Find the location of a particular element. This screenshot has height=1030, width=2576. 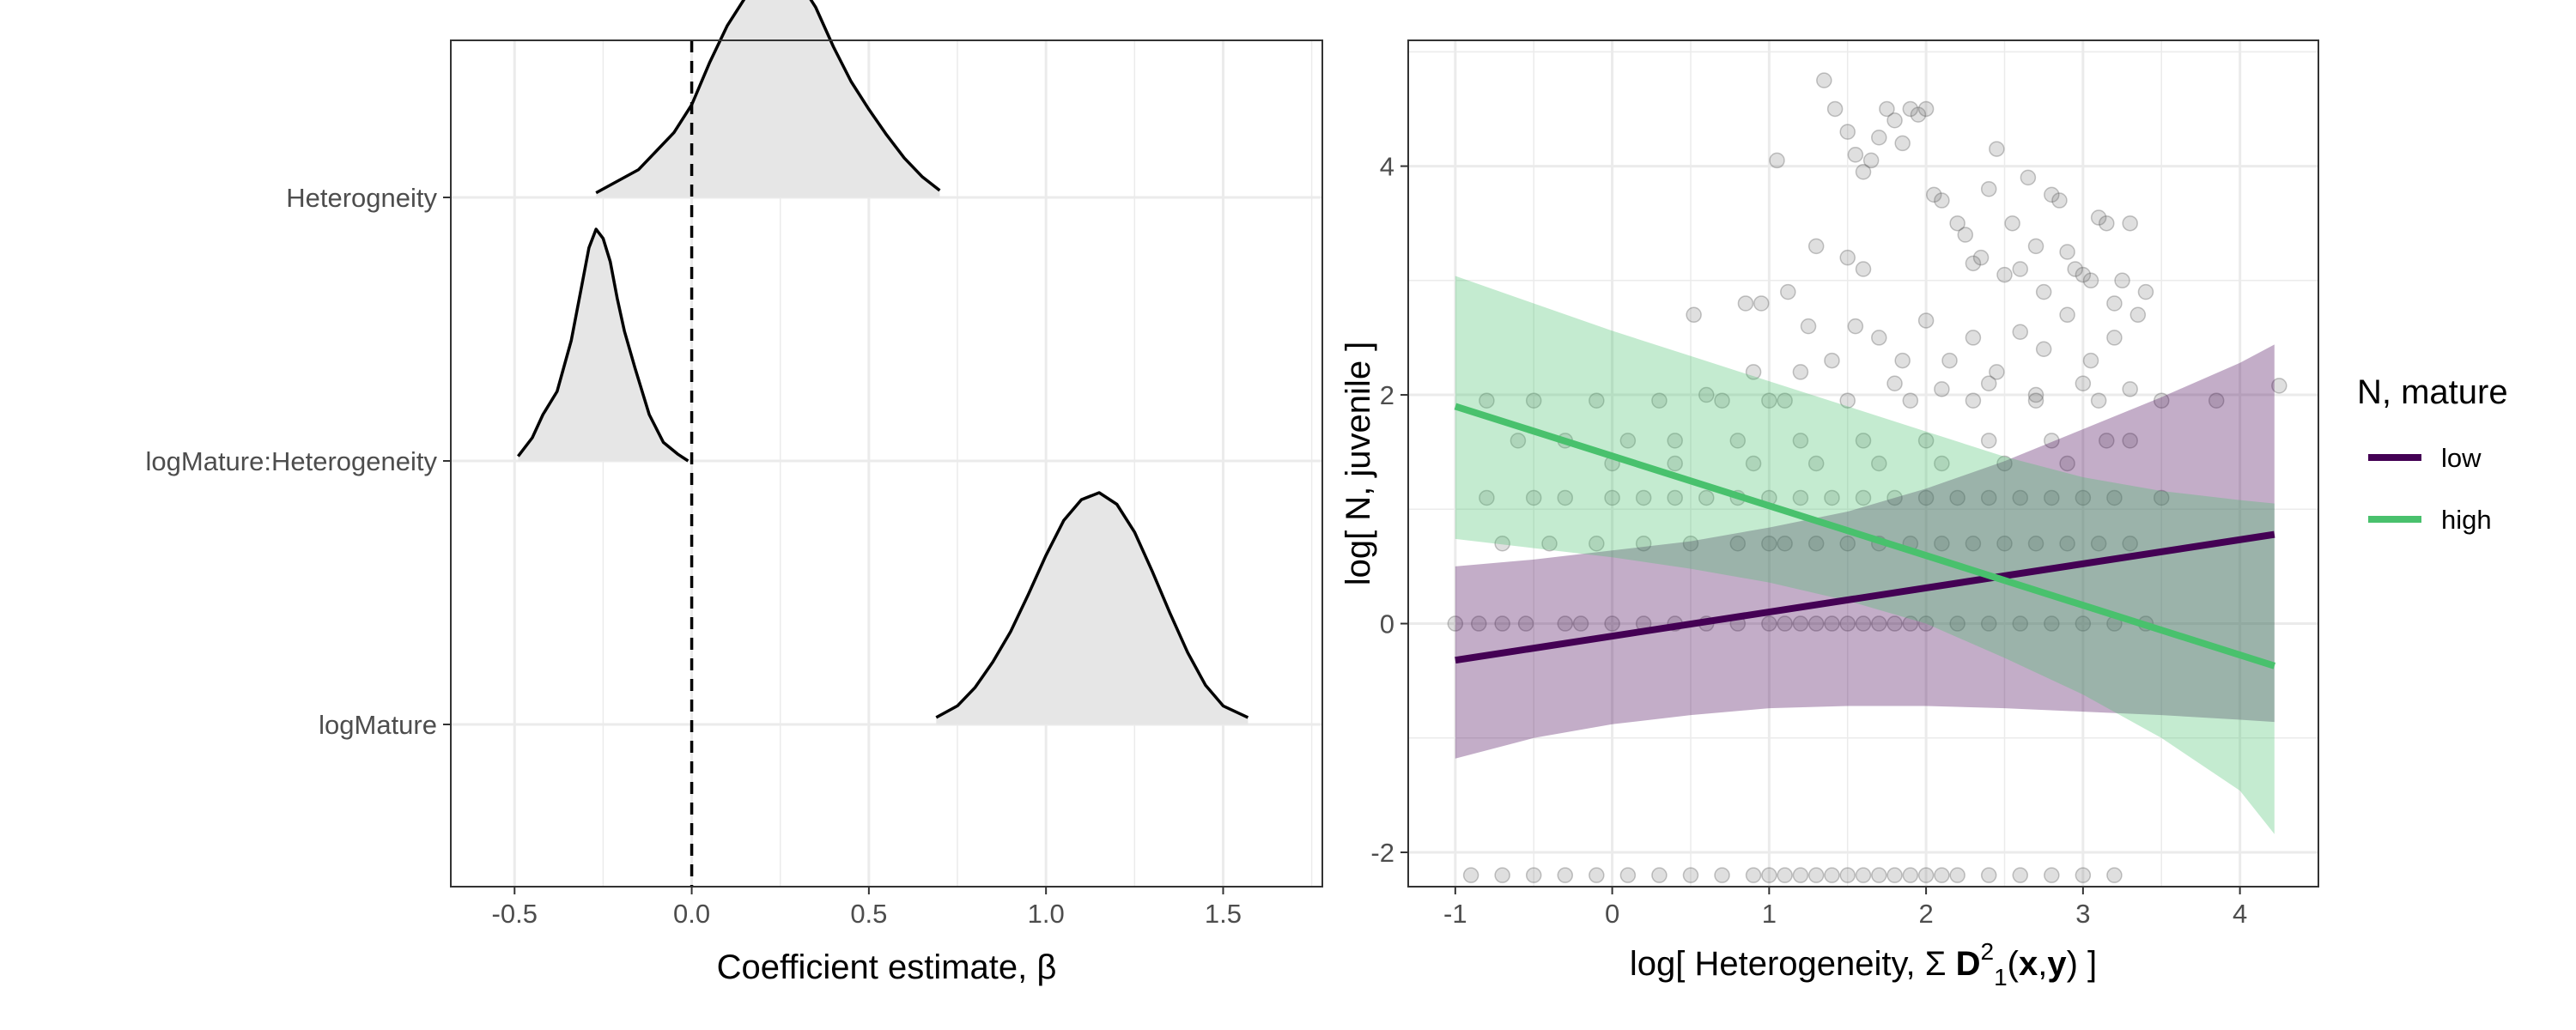

right-x-tick-label: 4 is located at coordinates (2240, 914).